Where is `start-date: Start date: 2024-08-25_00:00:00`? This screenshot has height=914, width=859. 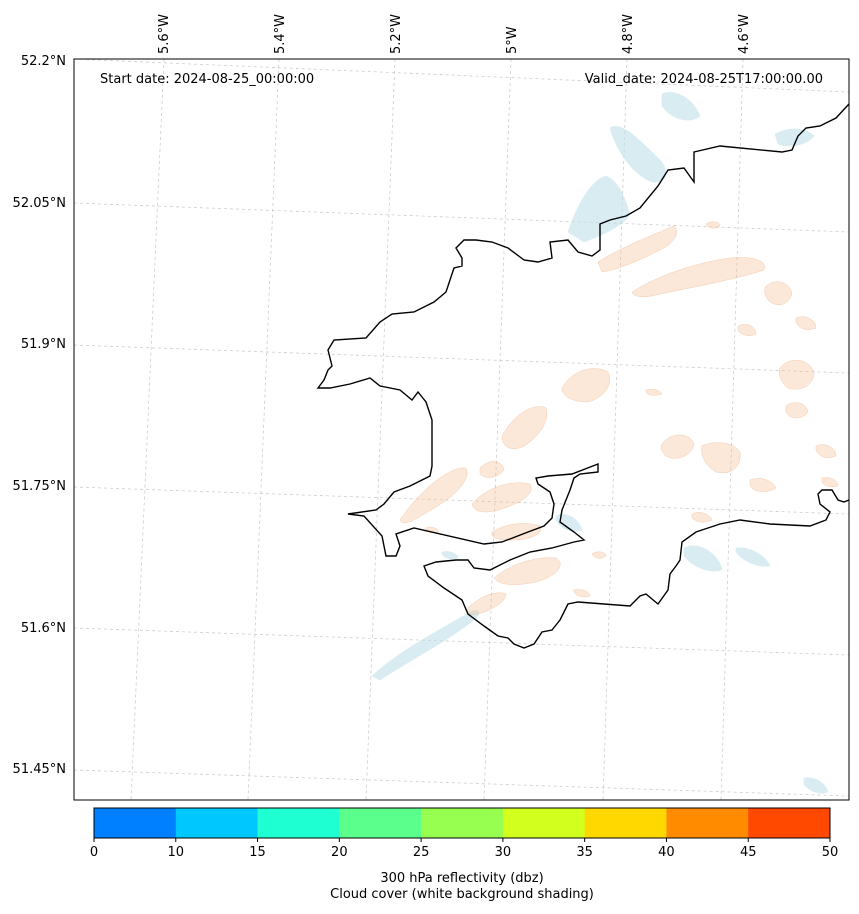
start-date: Start date: 2024-08-25_00:00:00 is located at coordinates (207, 79).